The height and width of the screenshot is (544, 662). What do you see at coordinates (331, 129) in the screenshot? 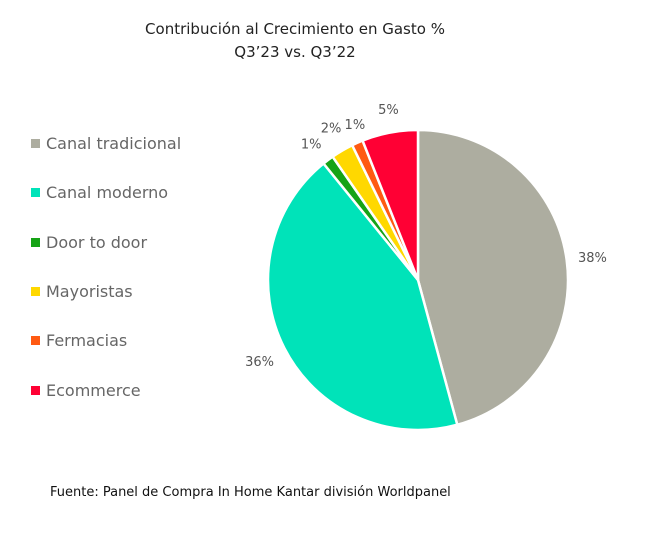
I see `data-label: 2%` at bounding box center [331, 129].